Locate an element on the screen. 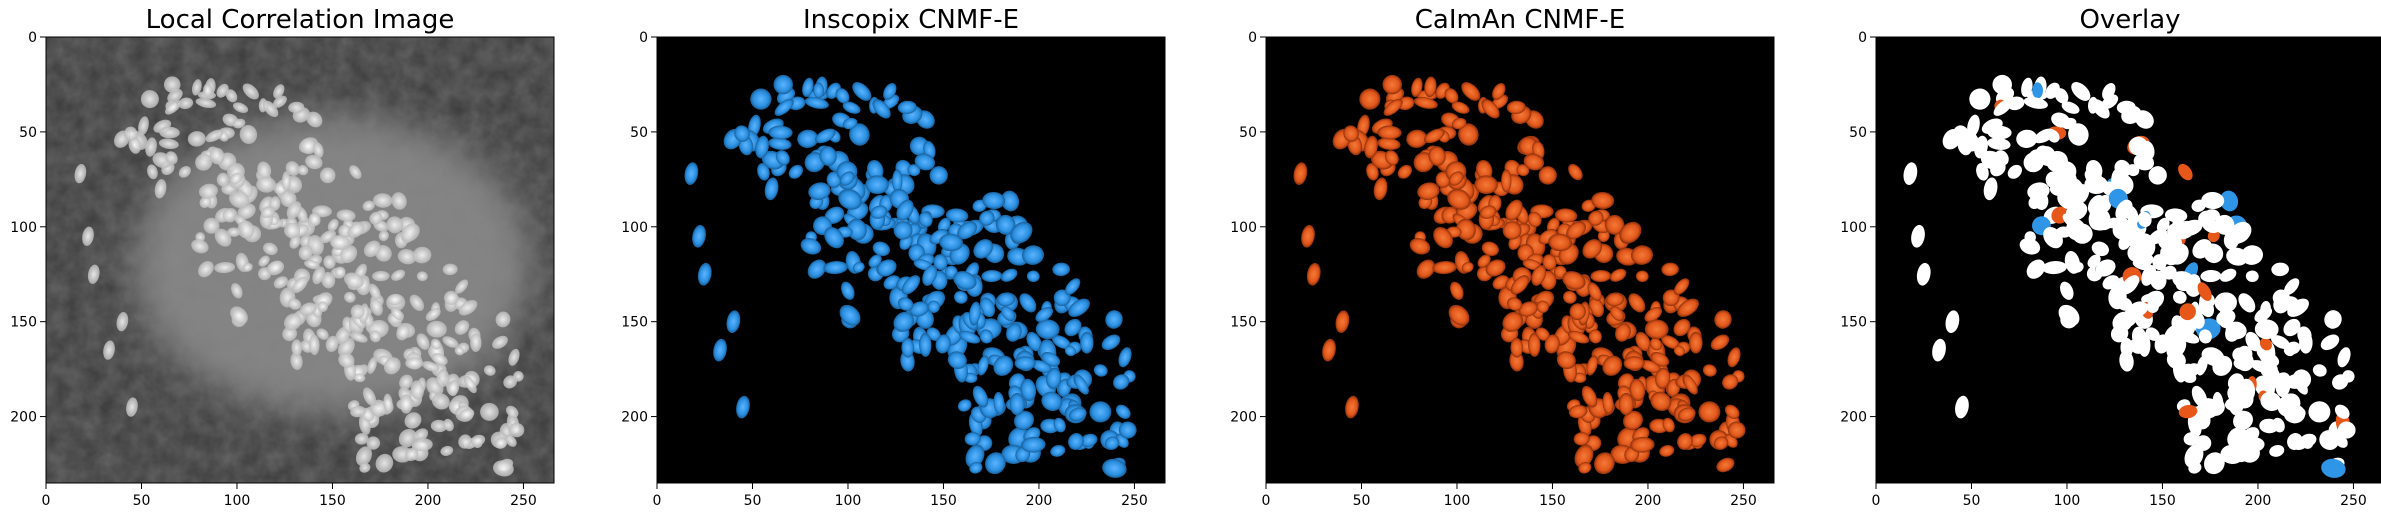 Image resolution: width=2381 pixels, height=517 pixels. x-tick-label: 100 is located at coordinates (1457, 501).